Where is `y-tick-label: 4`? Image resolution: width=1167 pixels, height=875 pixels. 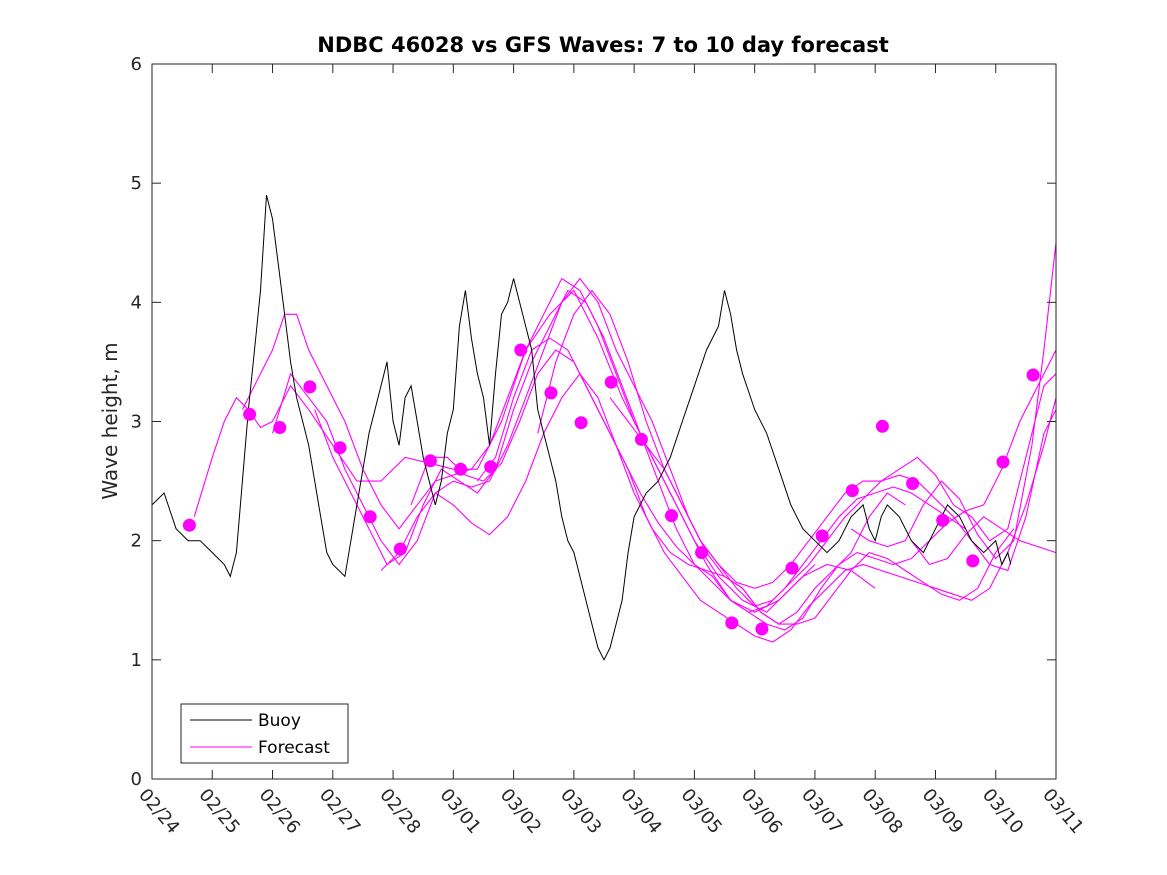 y-tick-label: 4 is located at coordinates (136, 302).